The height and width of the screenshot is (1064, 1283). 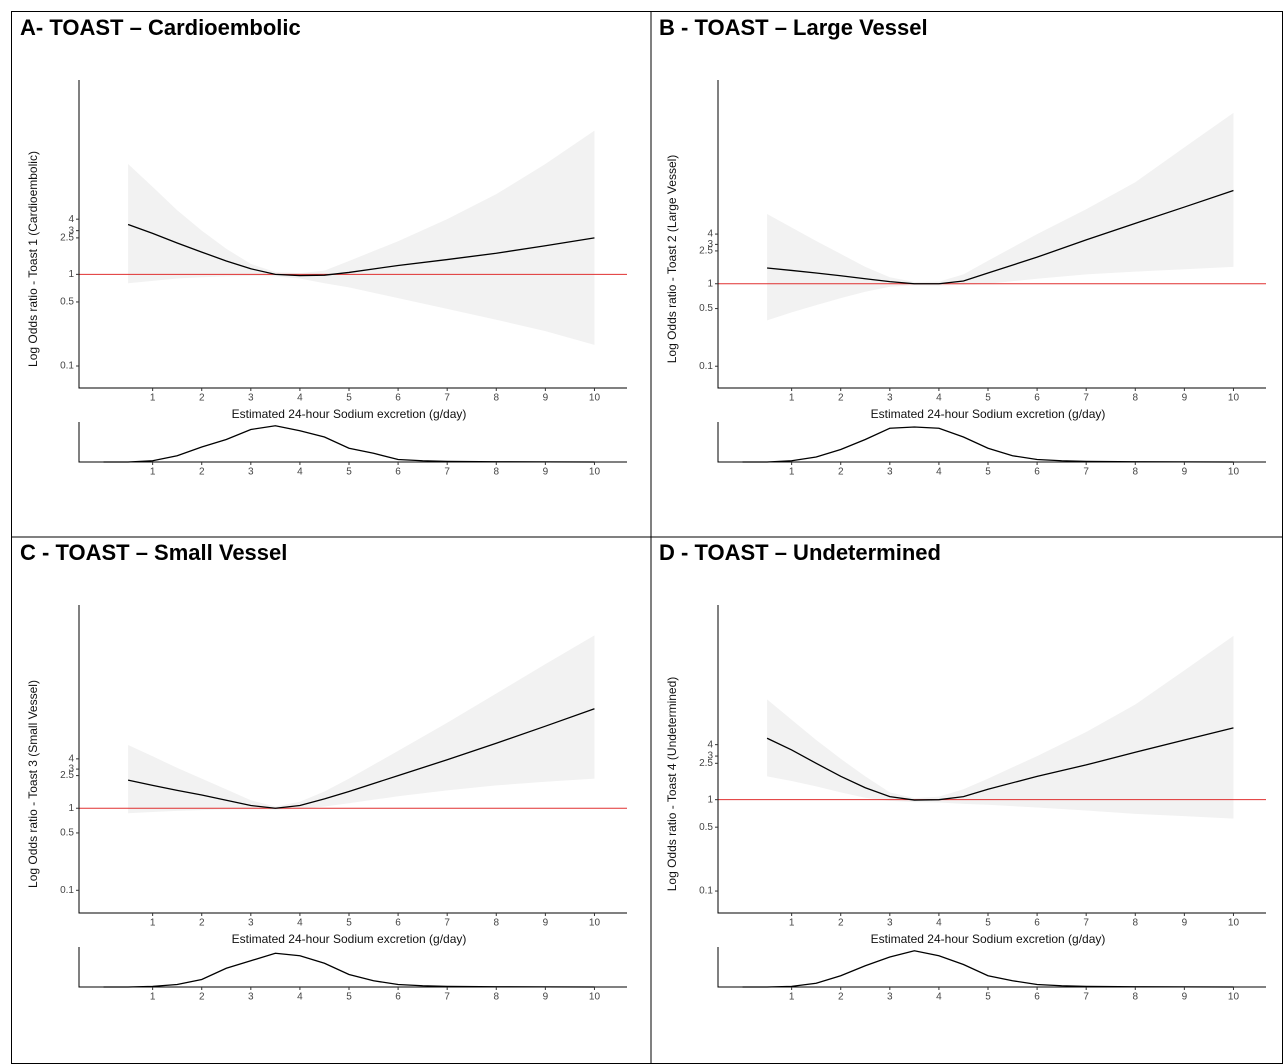 I want to click on panel-title: B - TOAST – Large Vessel, so click(x=793, y=27).